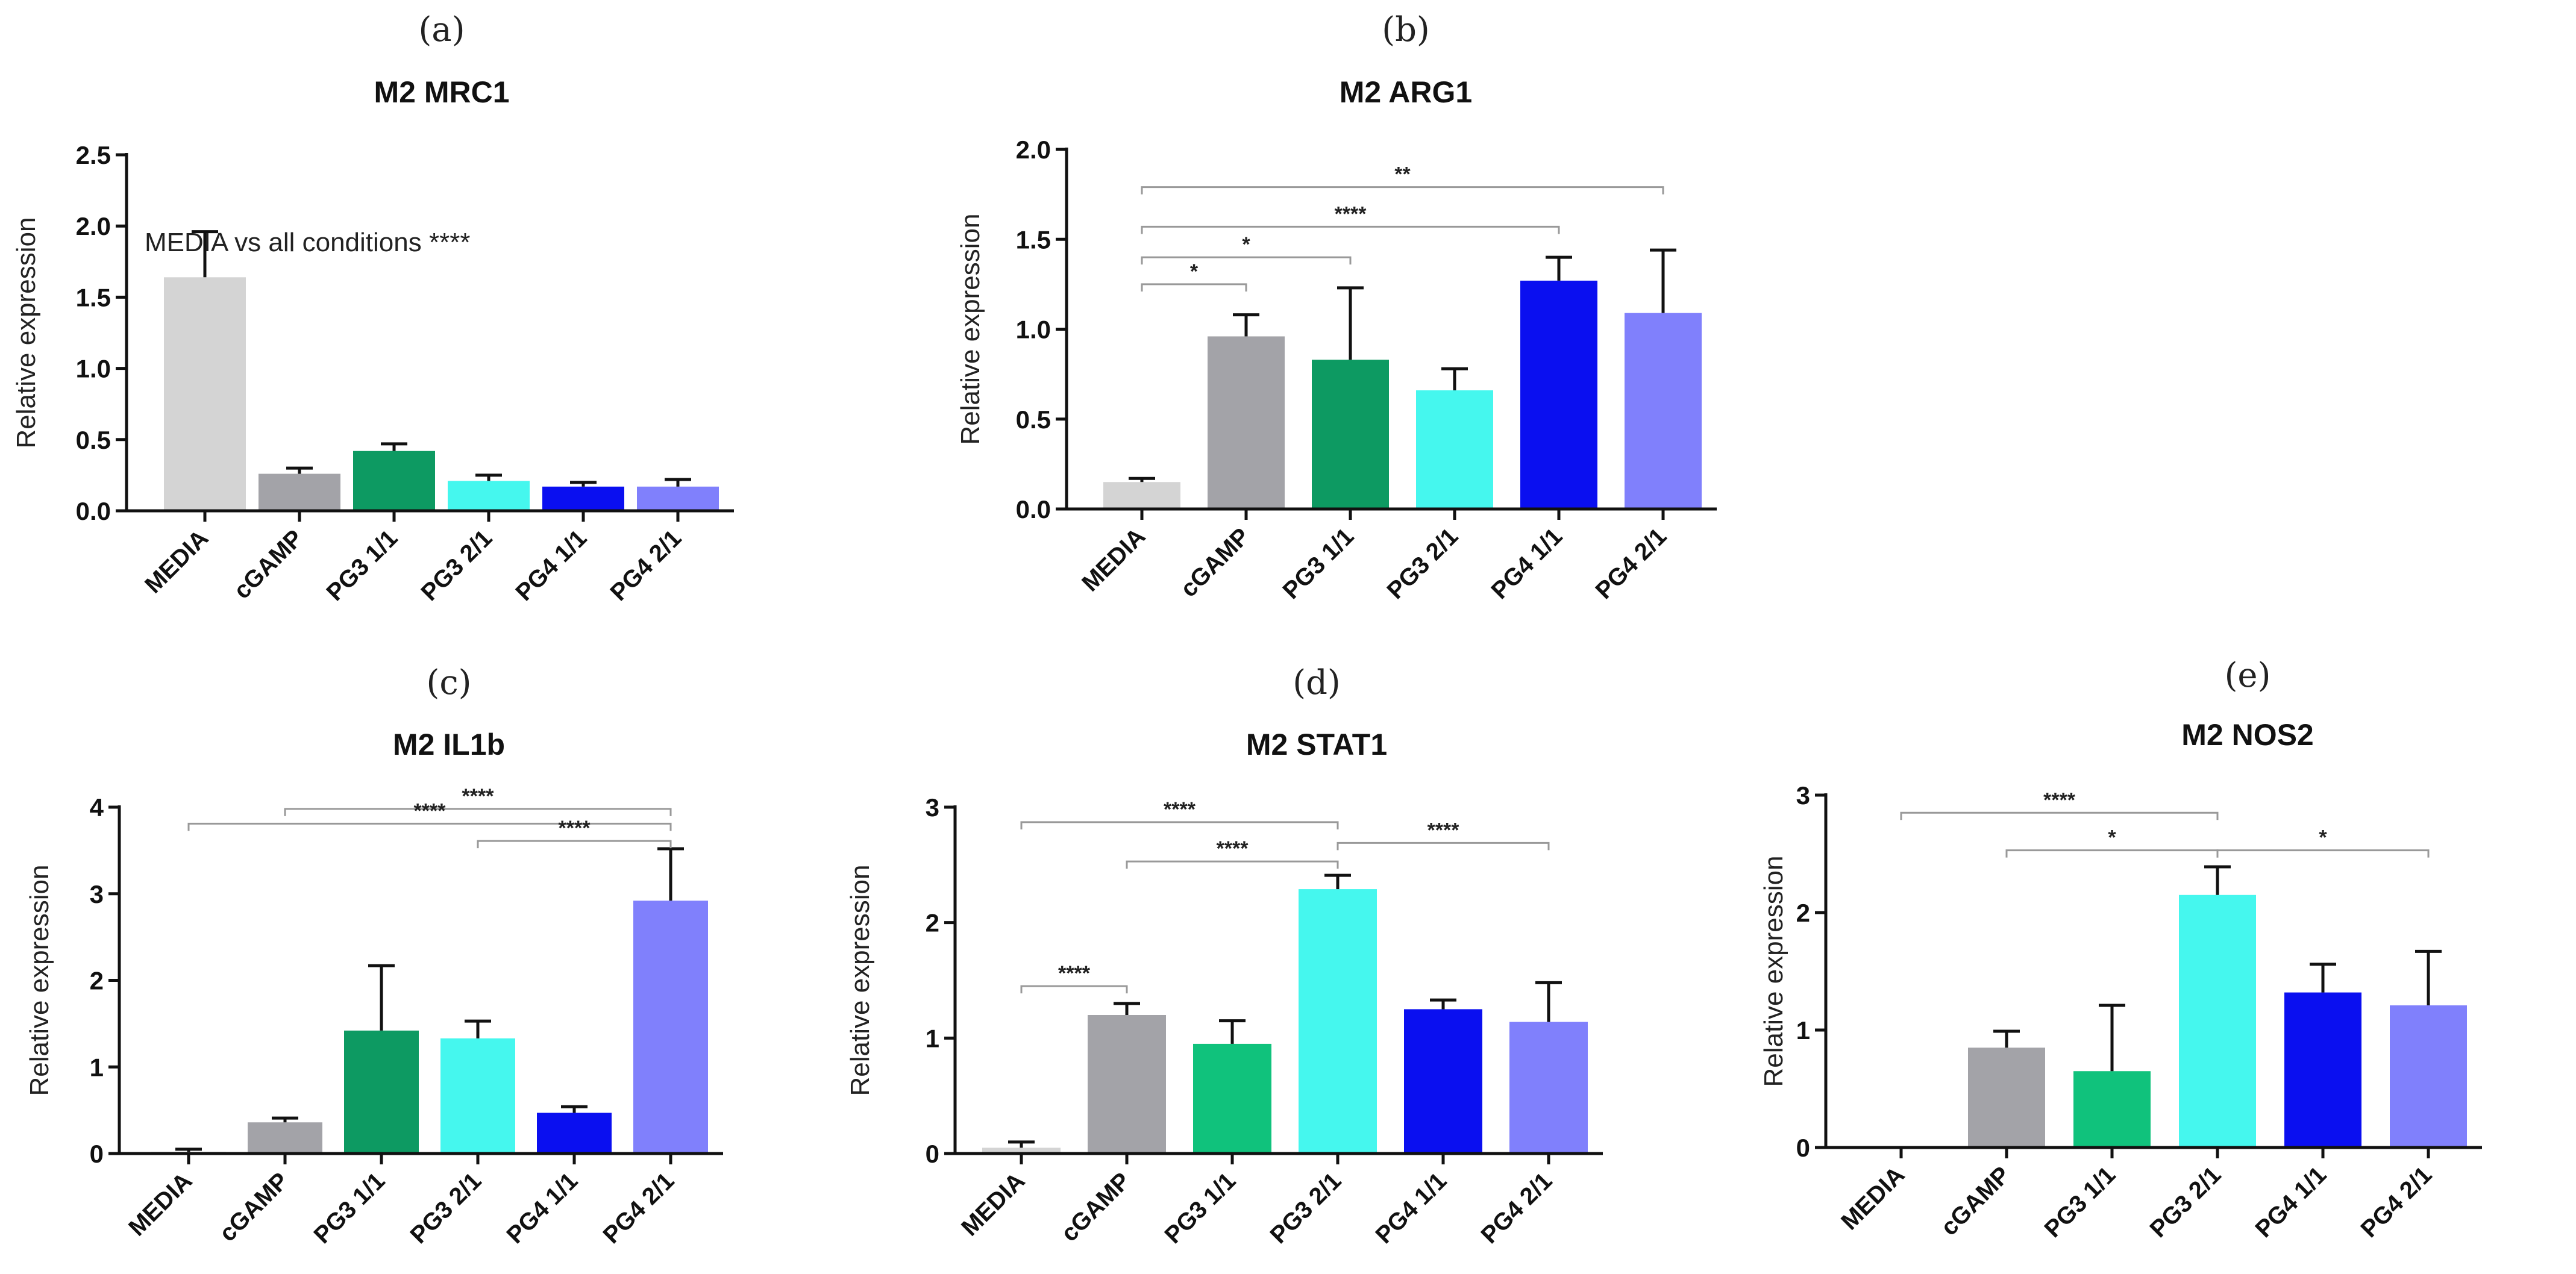 This screenshot has width=2576, height=1274. What do you see at coordinates (1402, 174) in the screenshot?
I see `significance-label: **` at bounding box center [1402, 174].